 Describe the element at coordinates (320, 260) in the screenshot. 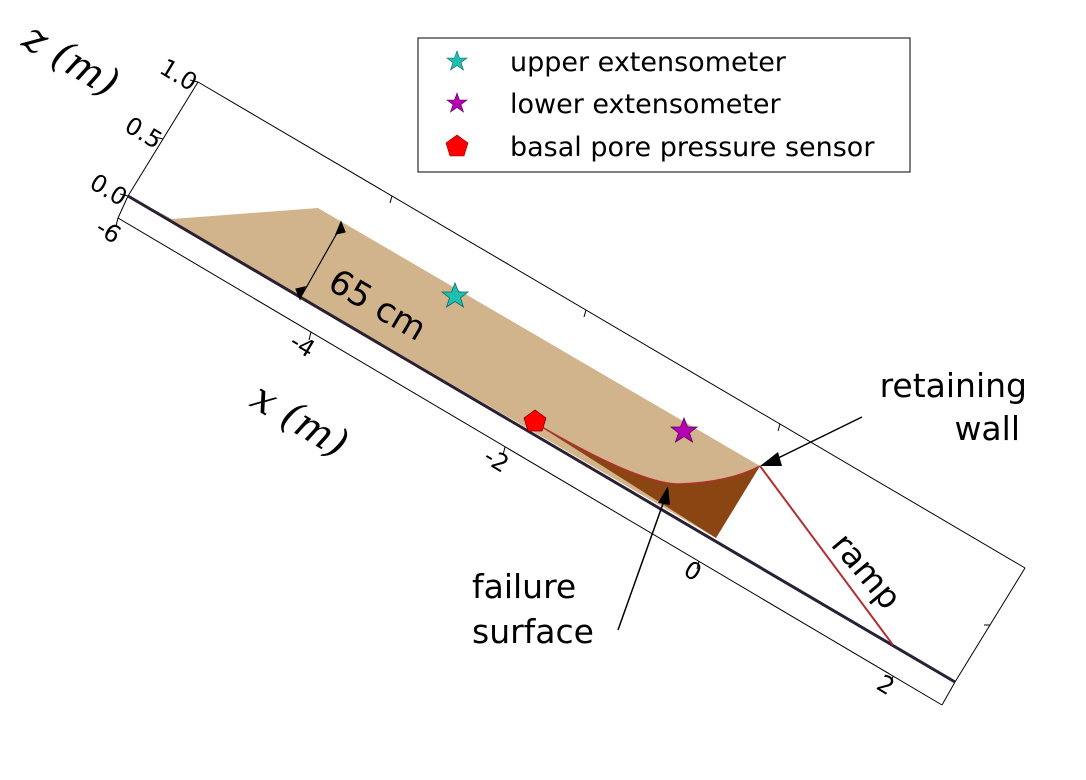

I see `thickness-arrow` at that location.